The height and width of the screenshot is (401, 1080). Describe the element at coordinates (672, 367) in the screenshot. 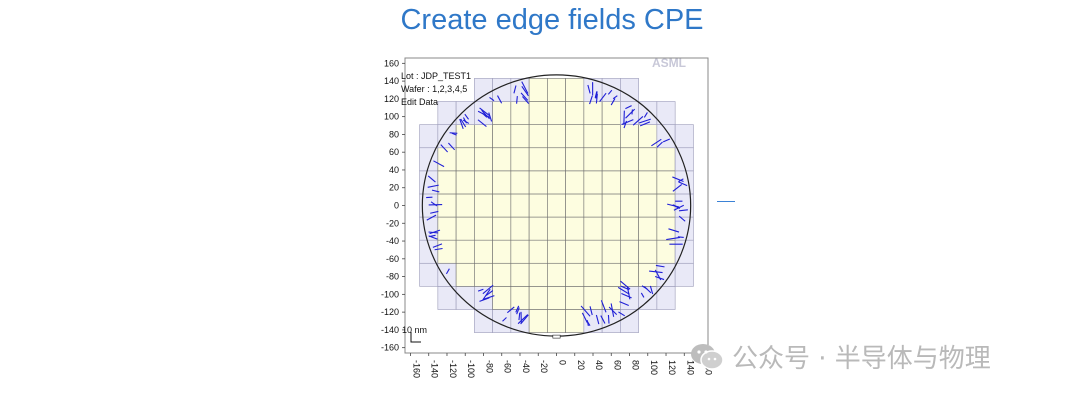

I see `x-tick-label: 120` at that location.